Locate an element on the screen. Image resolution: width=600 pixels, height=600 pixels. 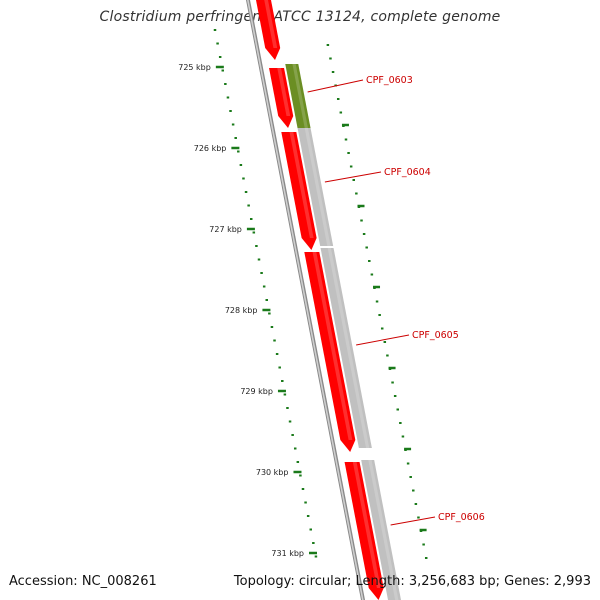
reverse-gene-cpf-0606-shade is located at coordinates (383, 530).